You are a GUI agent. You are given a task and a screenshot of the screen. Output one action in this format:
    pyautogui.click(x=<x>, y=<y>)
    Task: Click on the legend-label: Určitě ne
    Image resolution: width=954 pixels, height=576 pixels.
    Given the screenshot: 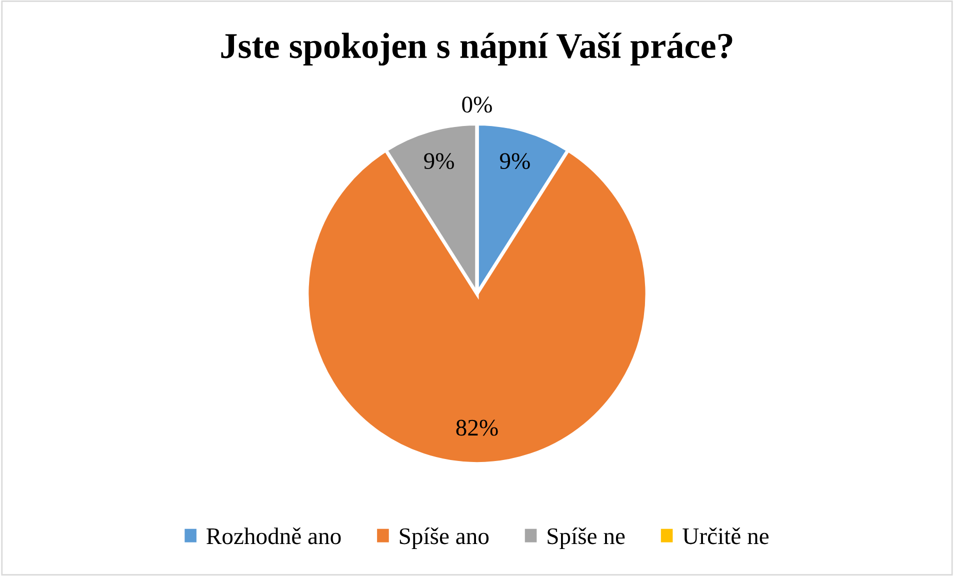 What is the action you would take?
    pyautogui.click(x=725, y=536)
    